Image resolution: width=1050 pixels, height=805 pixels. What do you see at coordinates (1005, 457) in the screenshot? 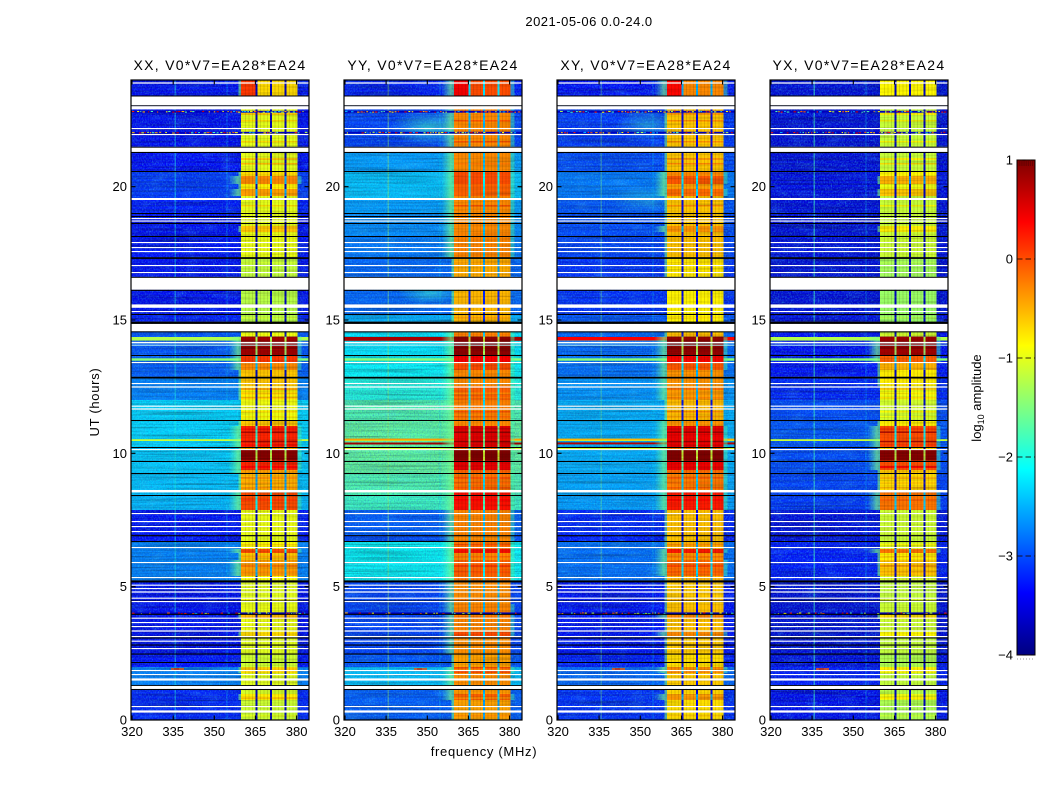
I see `svg-text: −2` at bounding box center [1005, 457].